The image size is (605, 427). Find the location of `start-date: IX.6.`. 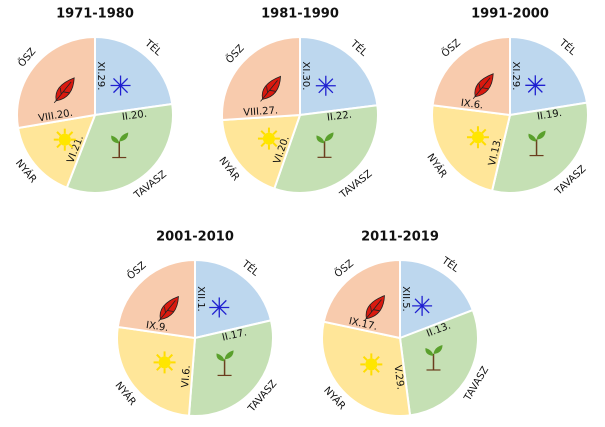

start-date: IX.6. is located at coordinates (472, 105).